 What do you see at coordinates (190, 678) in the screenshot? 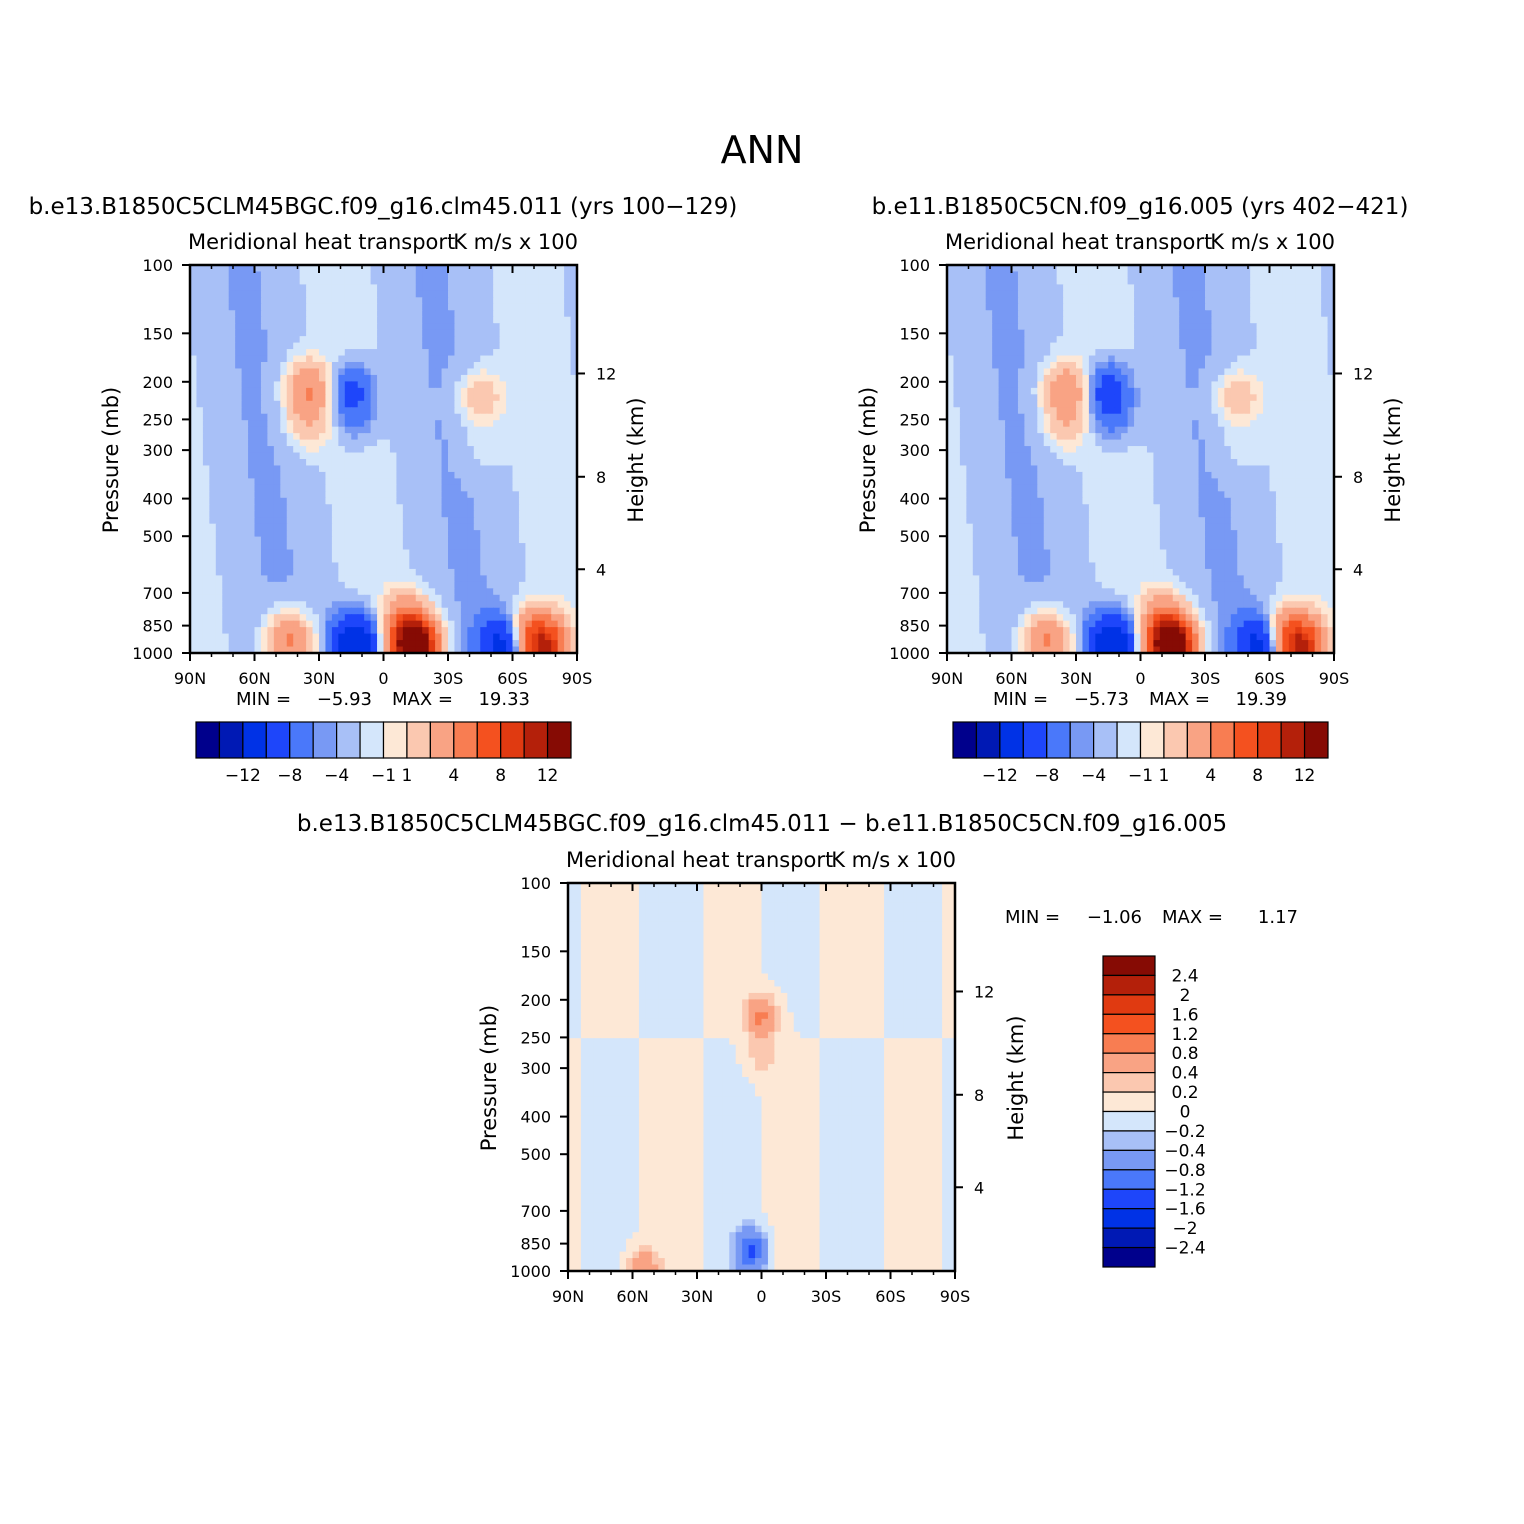
I see `x-tick-label: 90N` at bounding box center [190, 678].